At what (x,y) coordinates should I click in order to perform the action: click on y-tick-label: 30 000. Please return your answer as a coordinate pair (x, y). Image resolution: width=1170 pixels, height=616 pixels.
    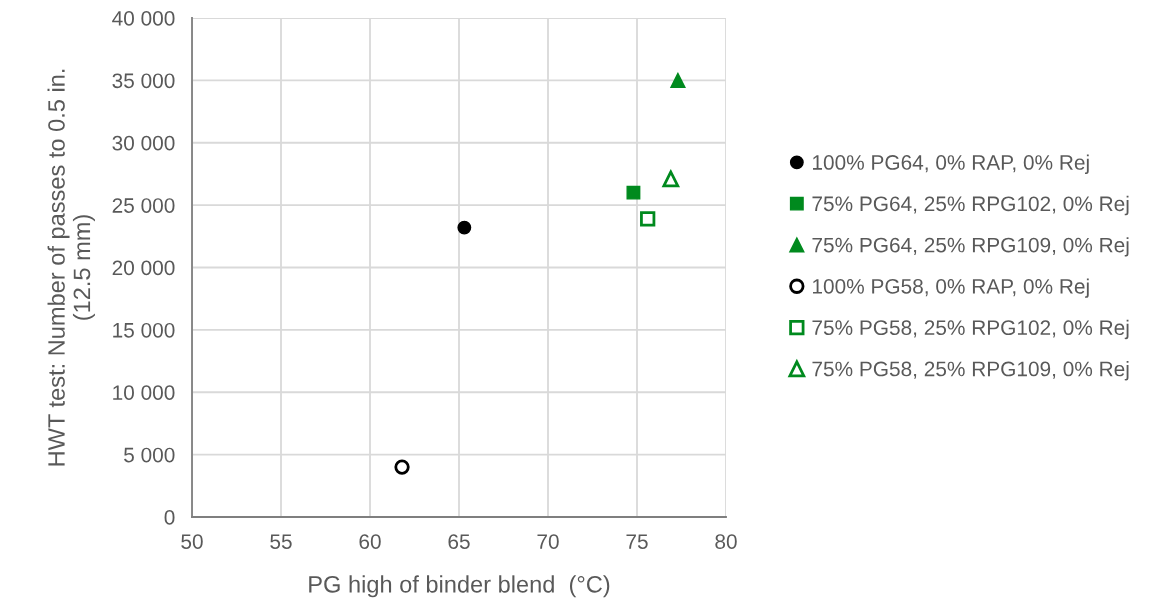
    Looking at the image, I should click on (143, 143).